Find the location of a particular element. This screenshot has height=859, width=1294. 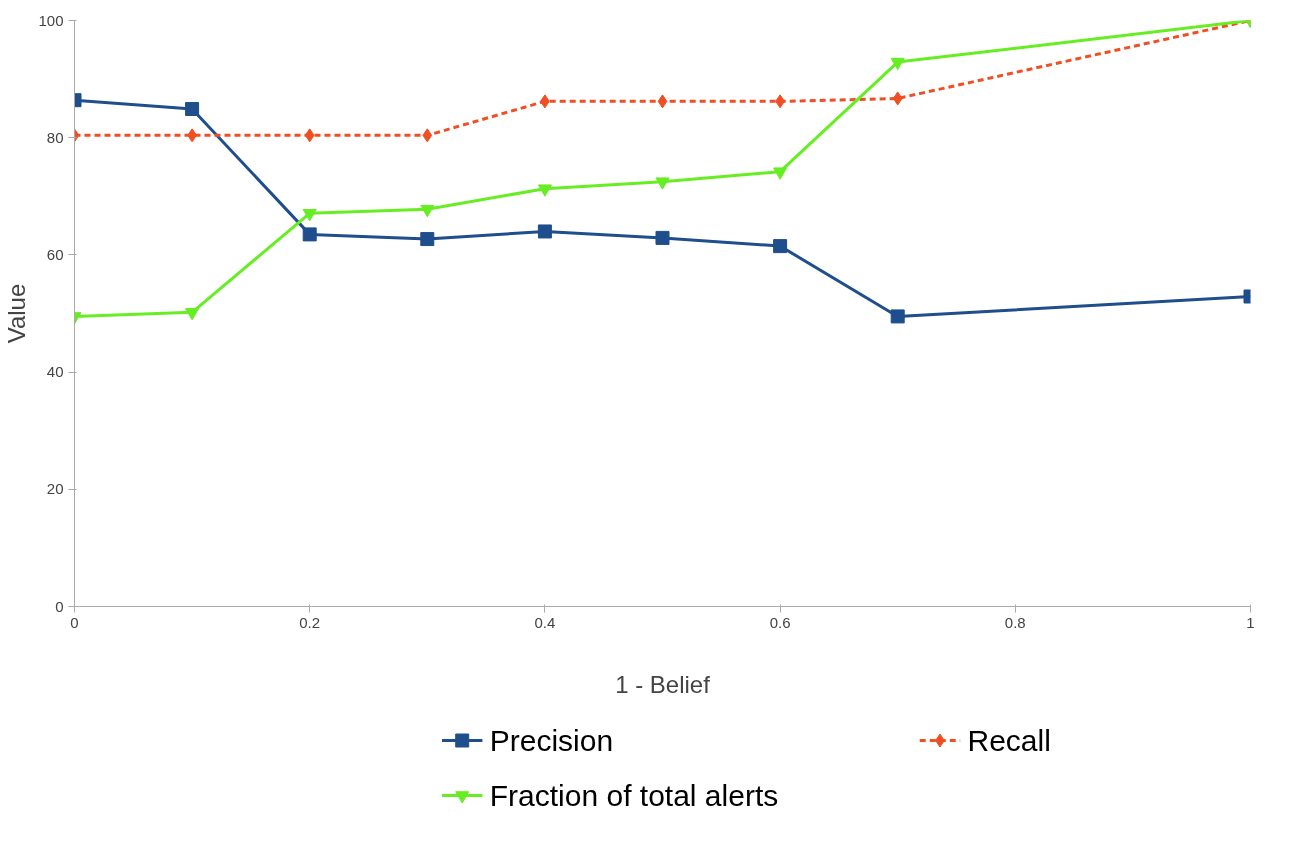

y-tick-label: 60 is located at coordinates (55, 254).